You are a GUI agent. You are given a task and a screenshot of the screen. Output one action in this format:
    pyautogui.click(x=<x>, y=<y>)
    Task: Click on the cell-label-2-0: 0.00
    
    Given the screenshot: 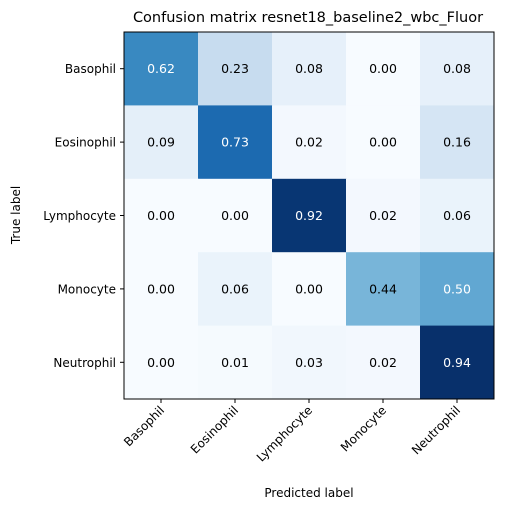 What is the action you would take?
    pyautogui.click(x=161, y=215)
    